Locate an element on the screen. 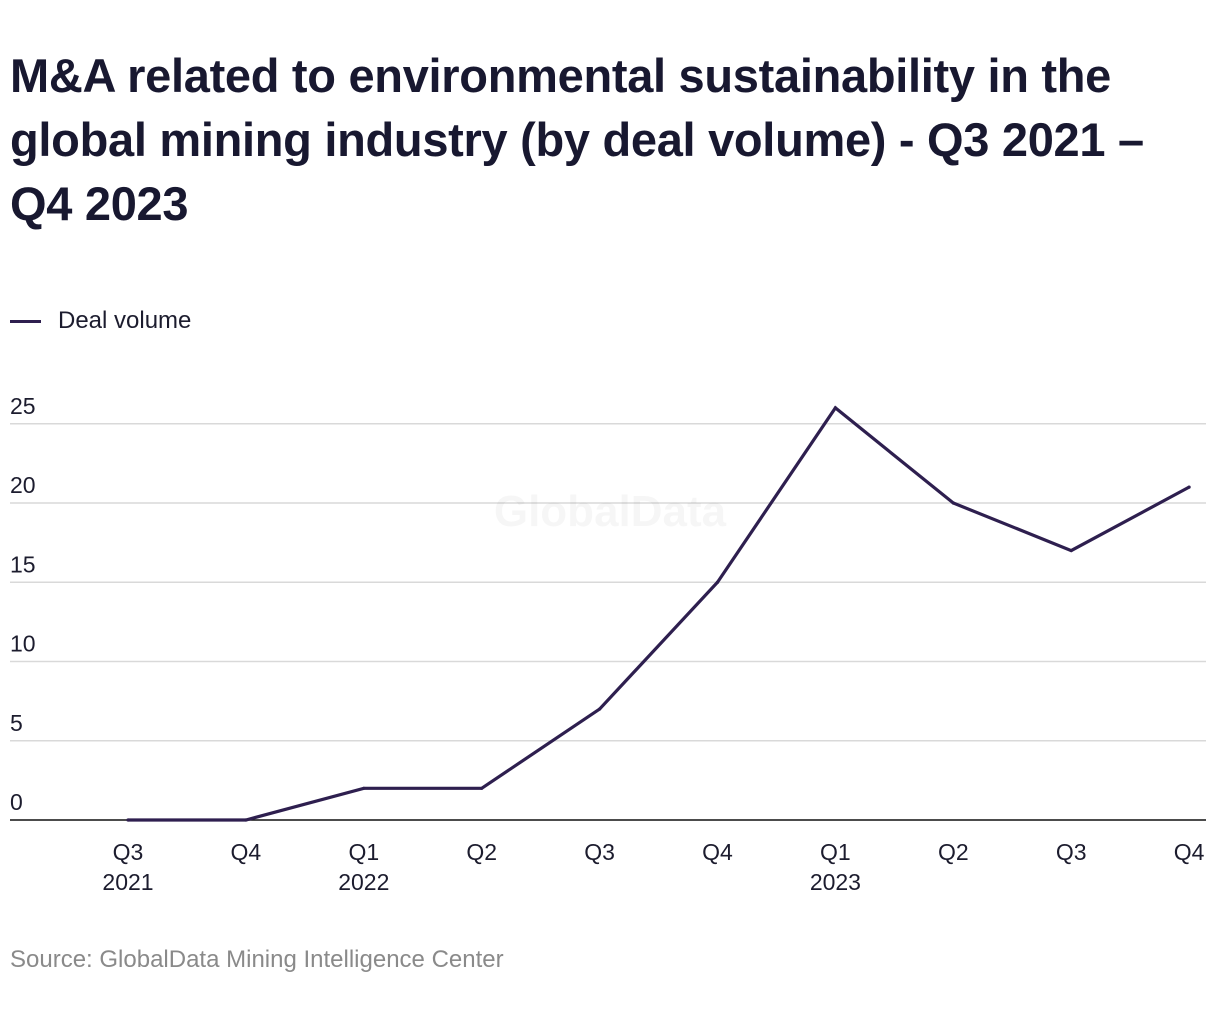  legend-label: Deal volume is located at coordinates (125, 320).